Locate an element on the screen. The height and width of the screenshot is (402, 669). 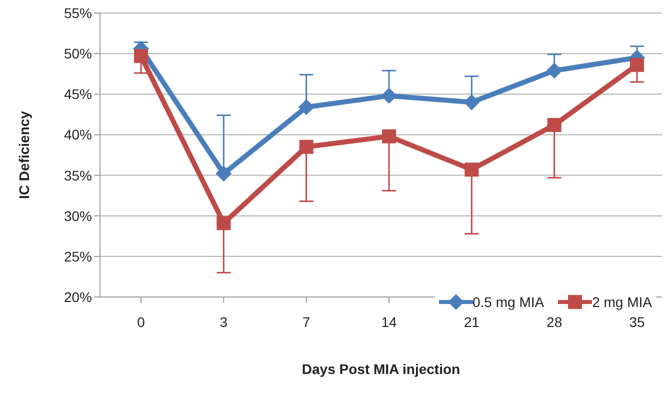
legend-label: 2 mg MIA is located at coordinates (622, 302).